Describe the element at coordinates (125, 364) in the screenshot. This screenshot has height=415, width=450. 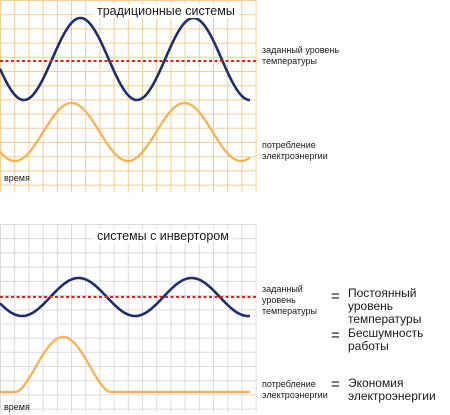
I see `power-curve-inverter` at that location.